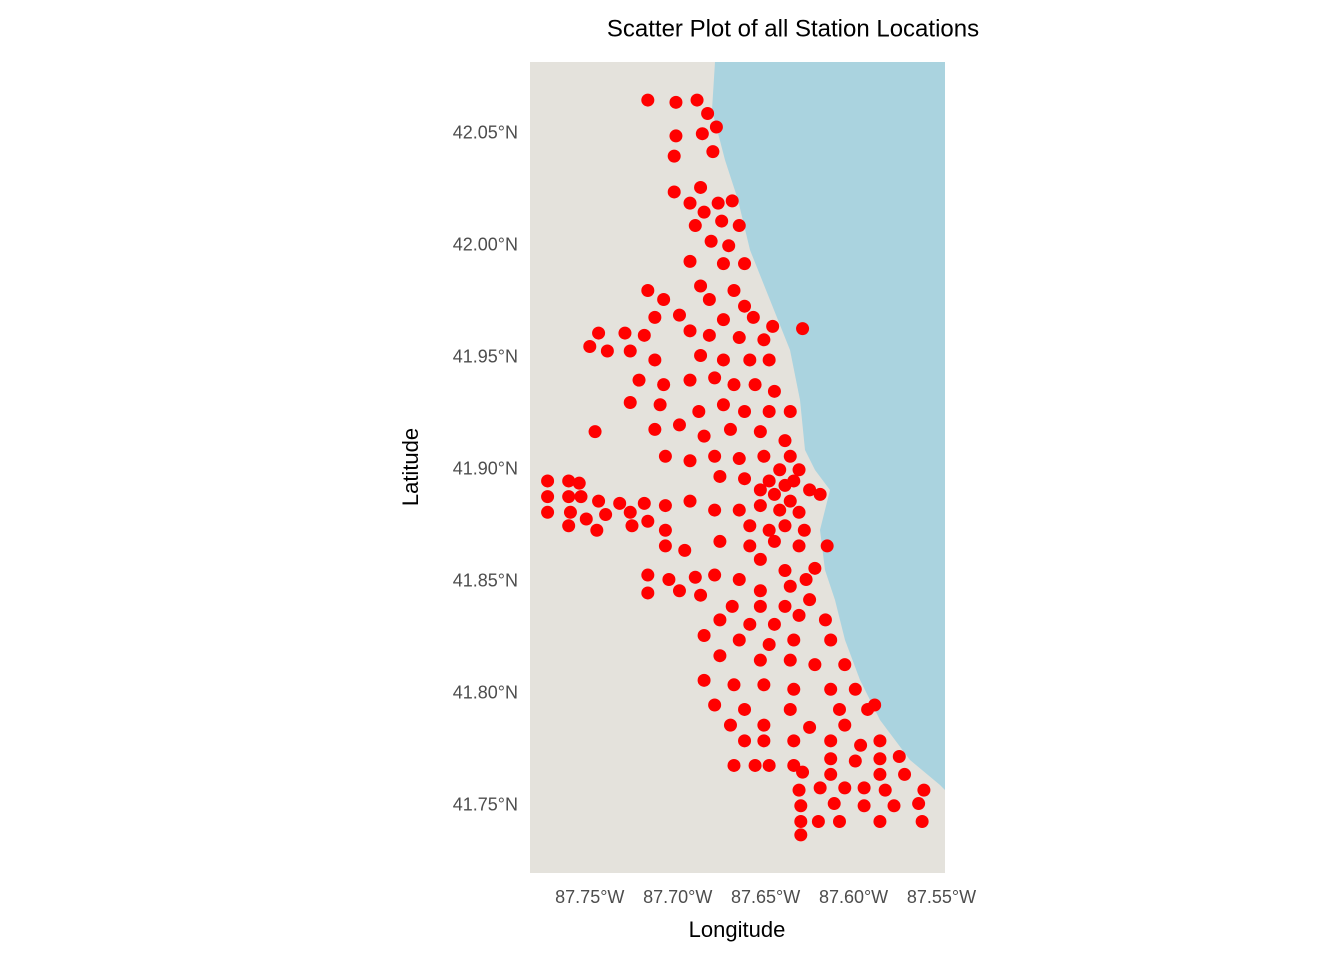  What do you see at coordinates (485, 581) in the screenshot?
I see `y-tick-label: 41.85°N` at bounding box center [485, 581].